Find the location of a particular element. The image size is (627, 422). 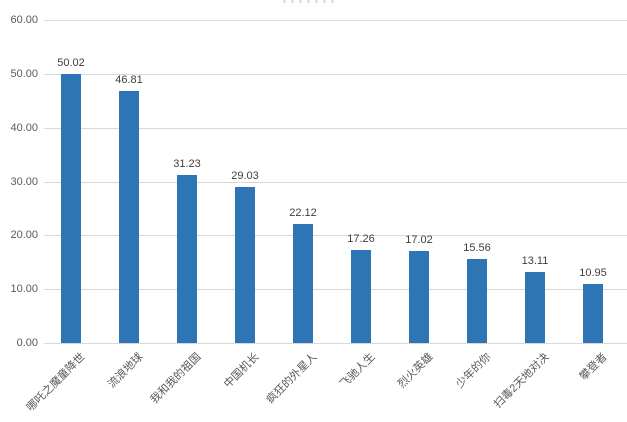

bar-中国机长 is located at coordinates (245, 265).